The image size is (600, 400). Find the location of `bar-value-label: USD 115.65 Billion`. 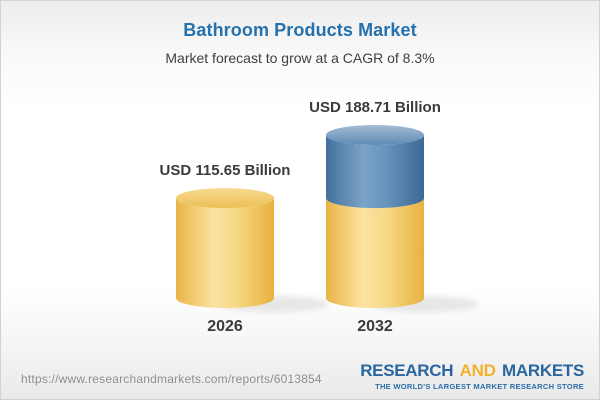

bar-value-label: USD 115.65 Billion is located at coordinates (225, 171).